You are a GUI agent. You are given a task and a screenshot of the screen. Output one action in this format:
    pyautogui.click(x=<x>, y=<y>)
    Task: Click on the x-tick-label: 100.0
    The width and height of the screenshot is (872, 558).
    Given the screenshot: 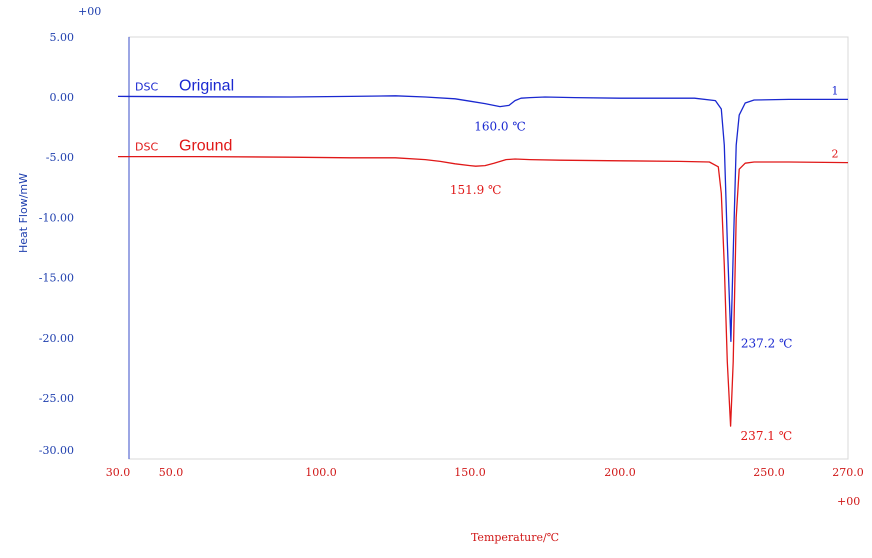 What is the action you would take?
    pyautogui.click(x=321, y=472)
    